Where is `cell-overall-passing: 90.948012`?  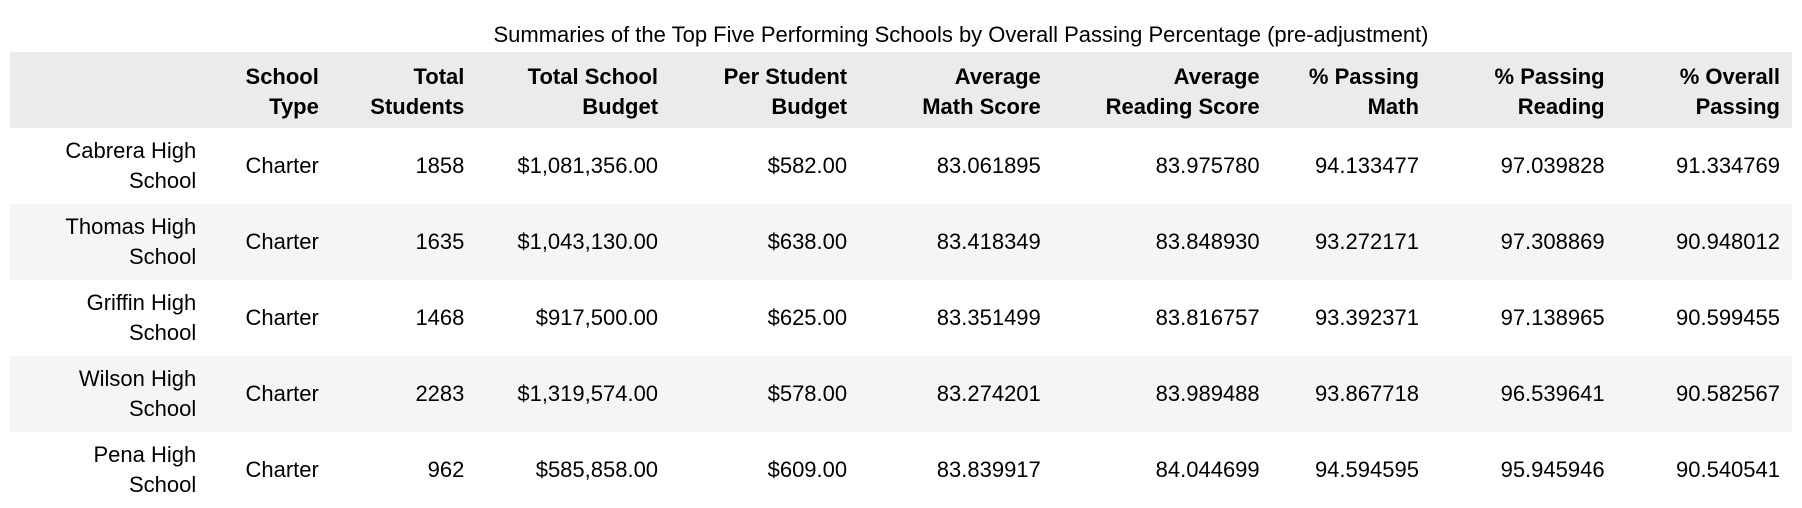
cell-overall-passing: 90.948012 is located at coordinates (1728, 241).